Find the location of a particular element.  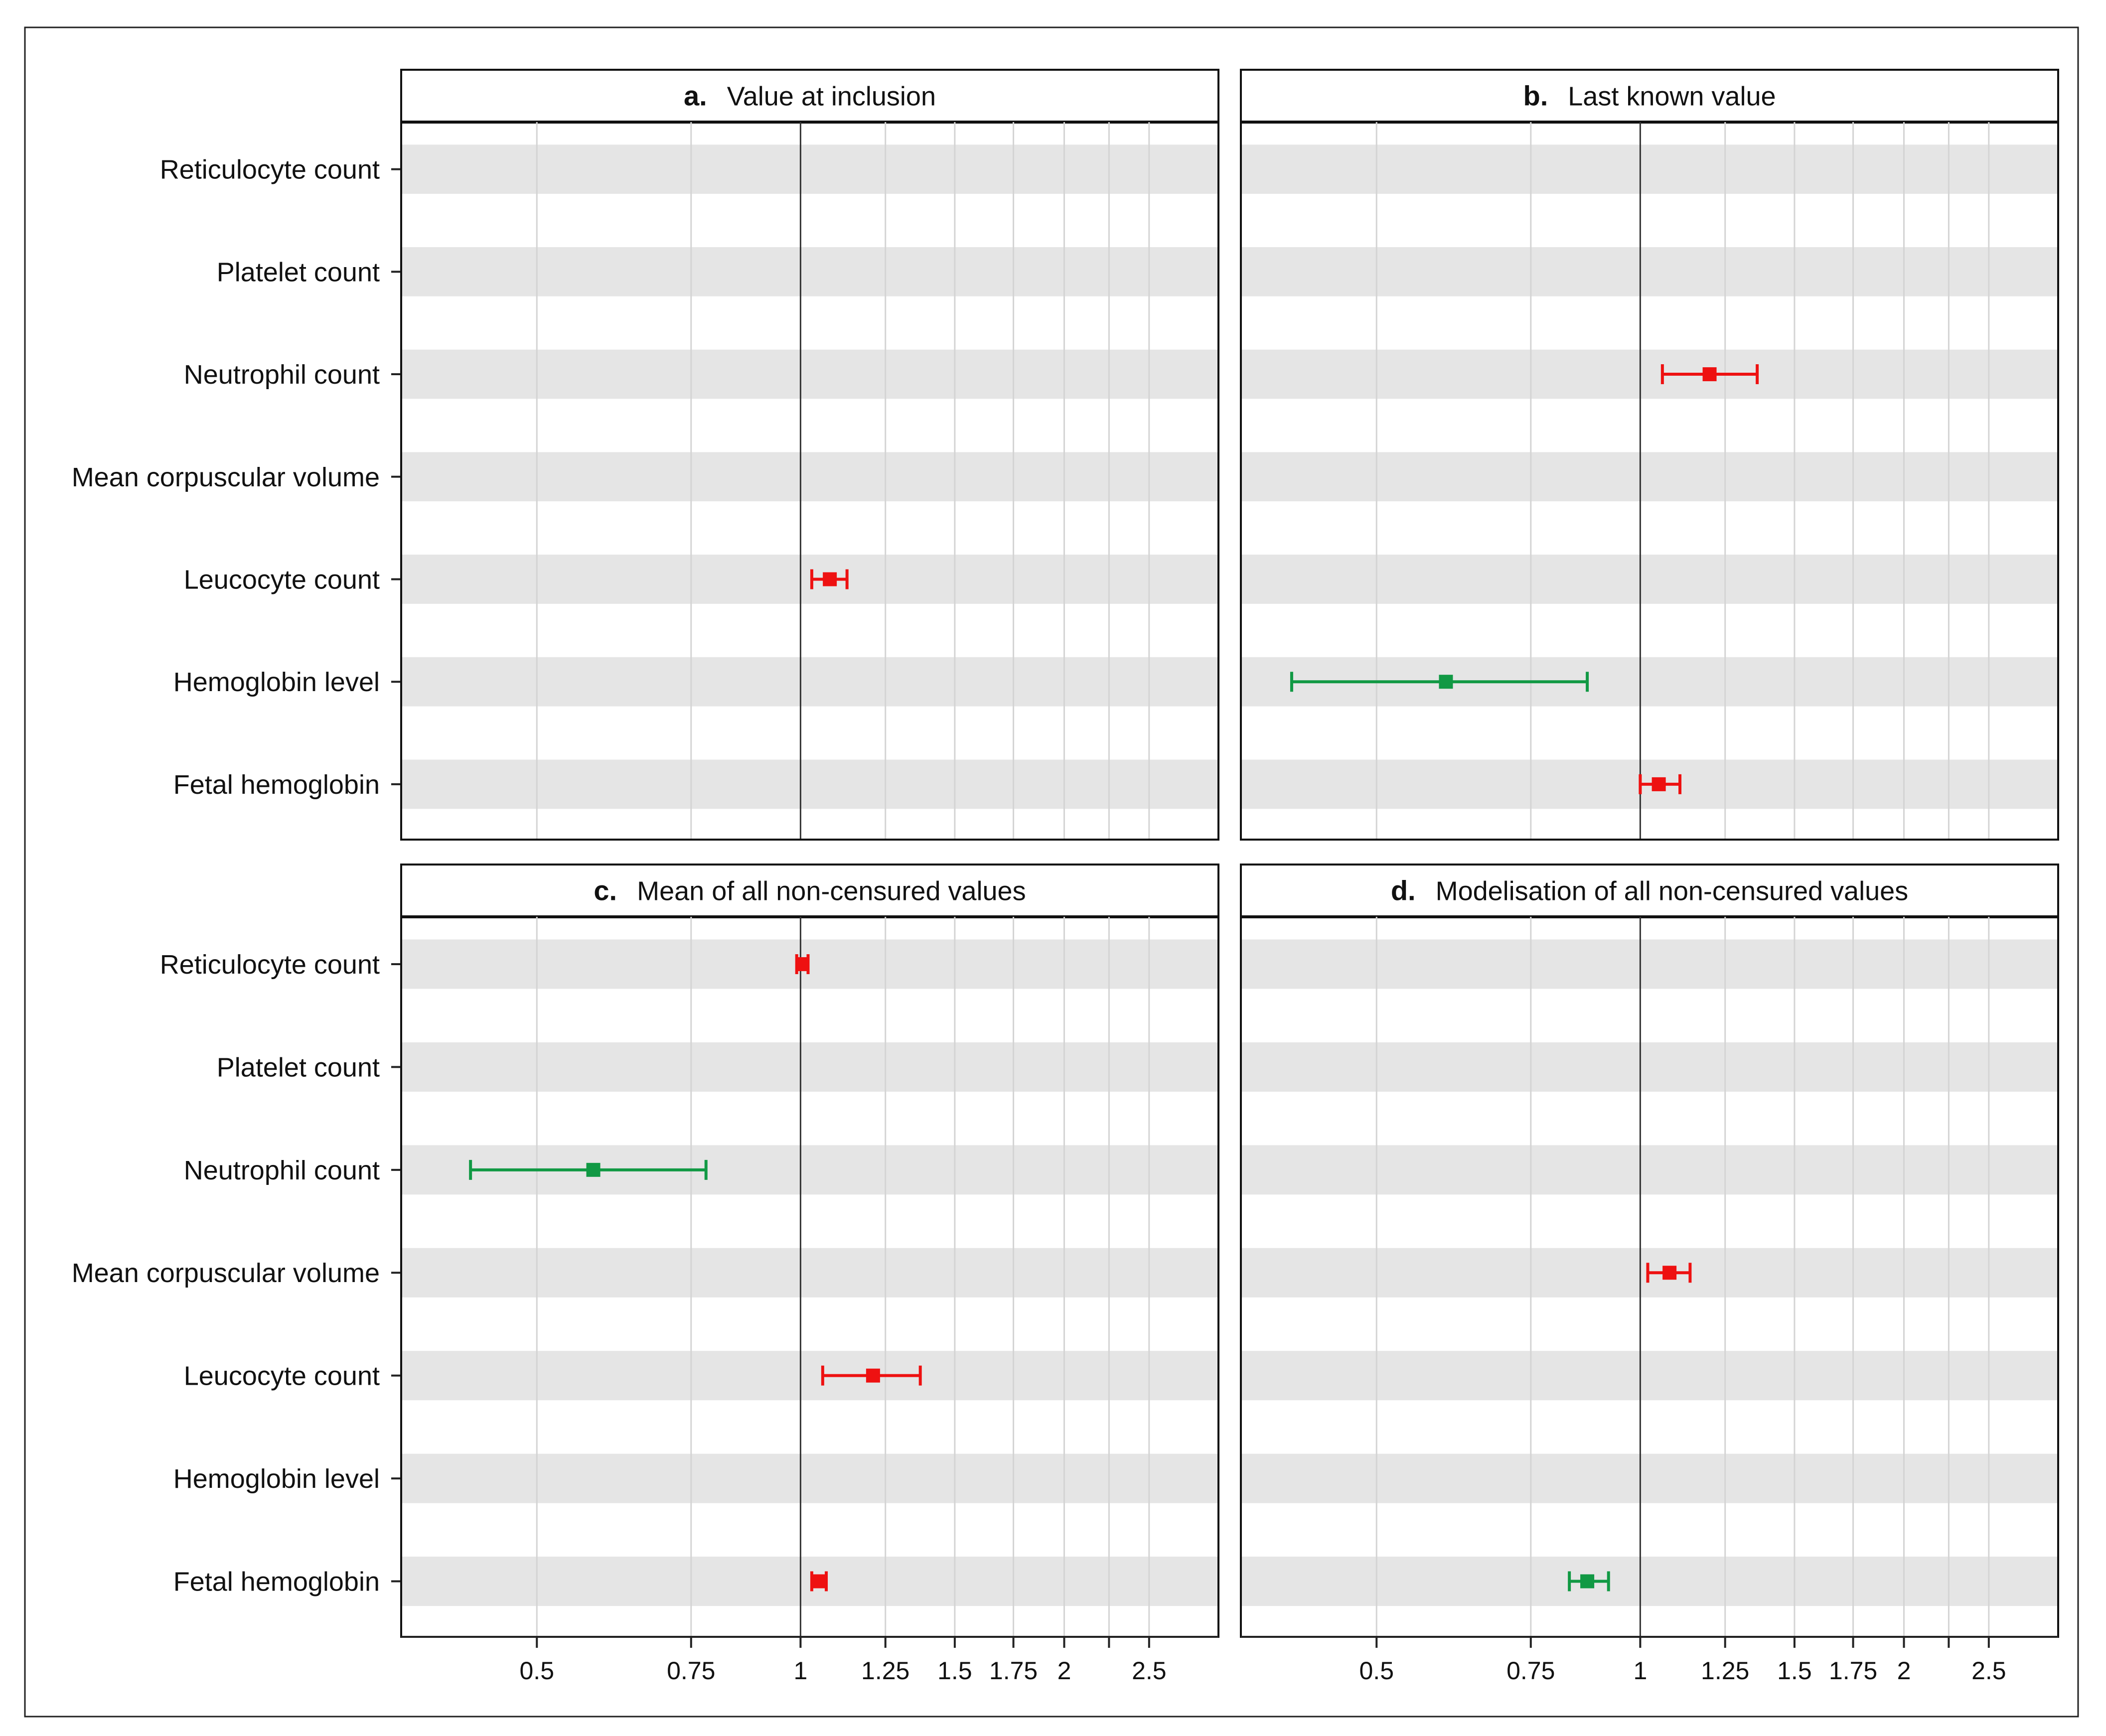

panel-c-y-label-platelet-count: Platelet count is located at coordinates (298, 1067).